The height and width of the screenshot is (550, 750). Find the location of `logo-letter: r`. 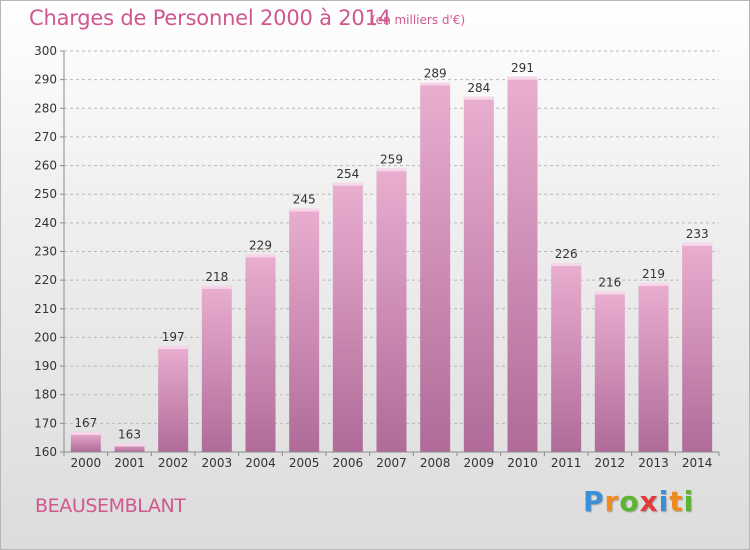

logo-letter: r is located at coordinates (612, 501).